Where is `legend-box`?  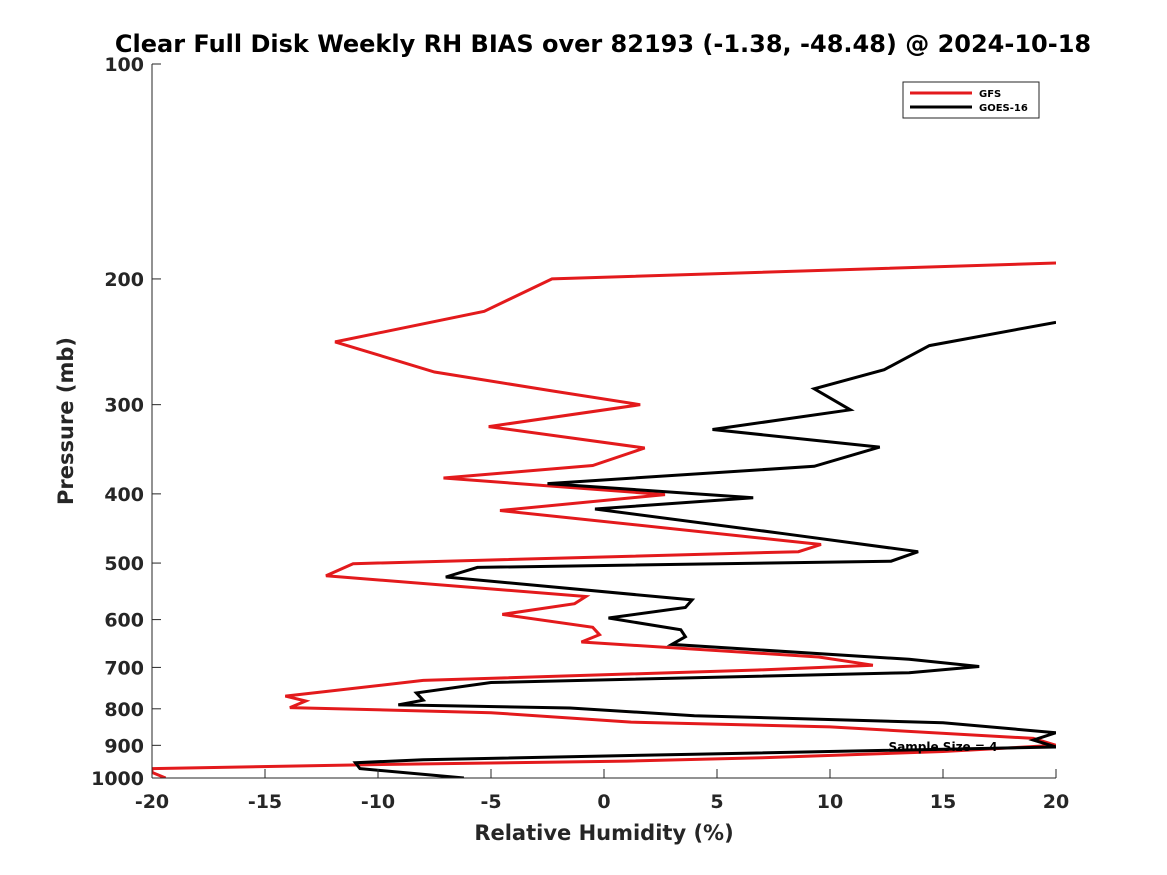
legend-box is located at coordinates (971, 100).